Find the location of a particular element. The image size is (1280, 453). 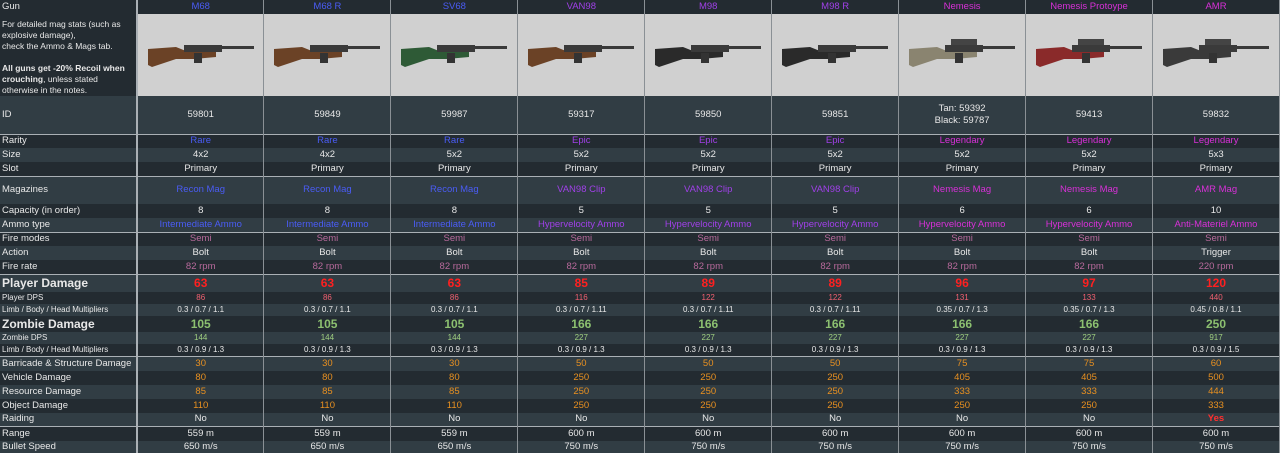

mag-value: Recon Mag is located at coordinates (454, 190).